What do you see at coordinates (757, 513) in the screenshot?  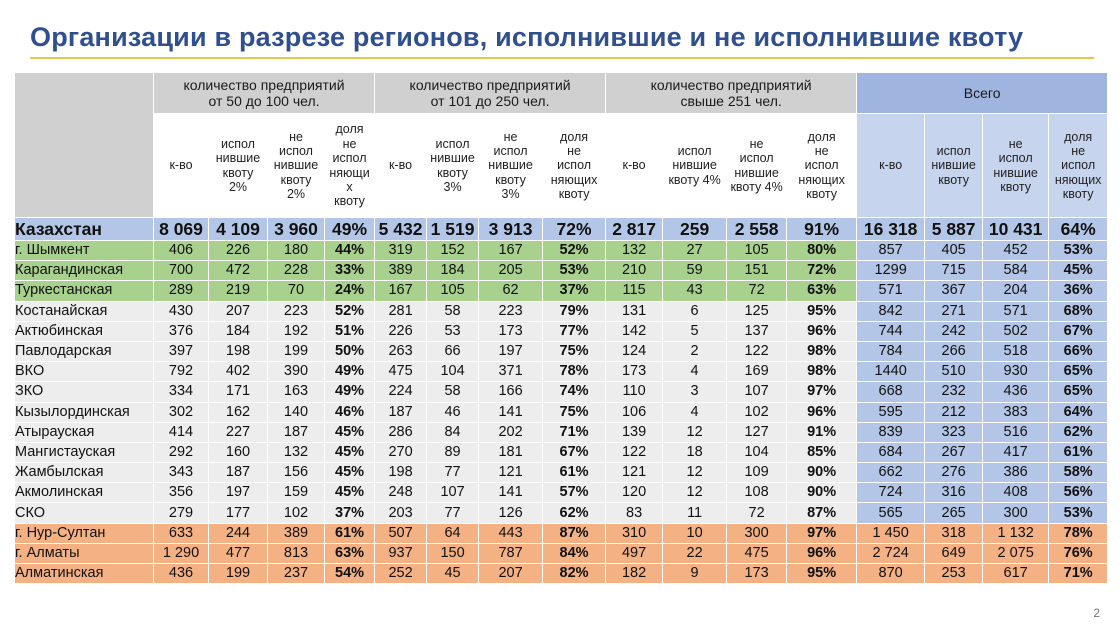 I see `value-cell: 72` at bounding box center [757, 513].